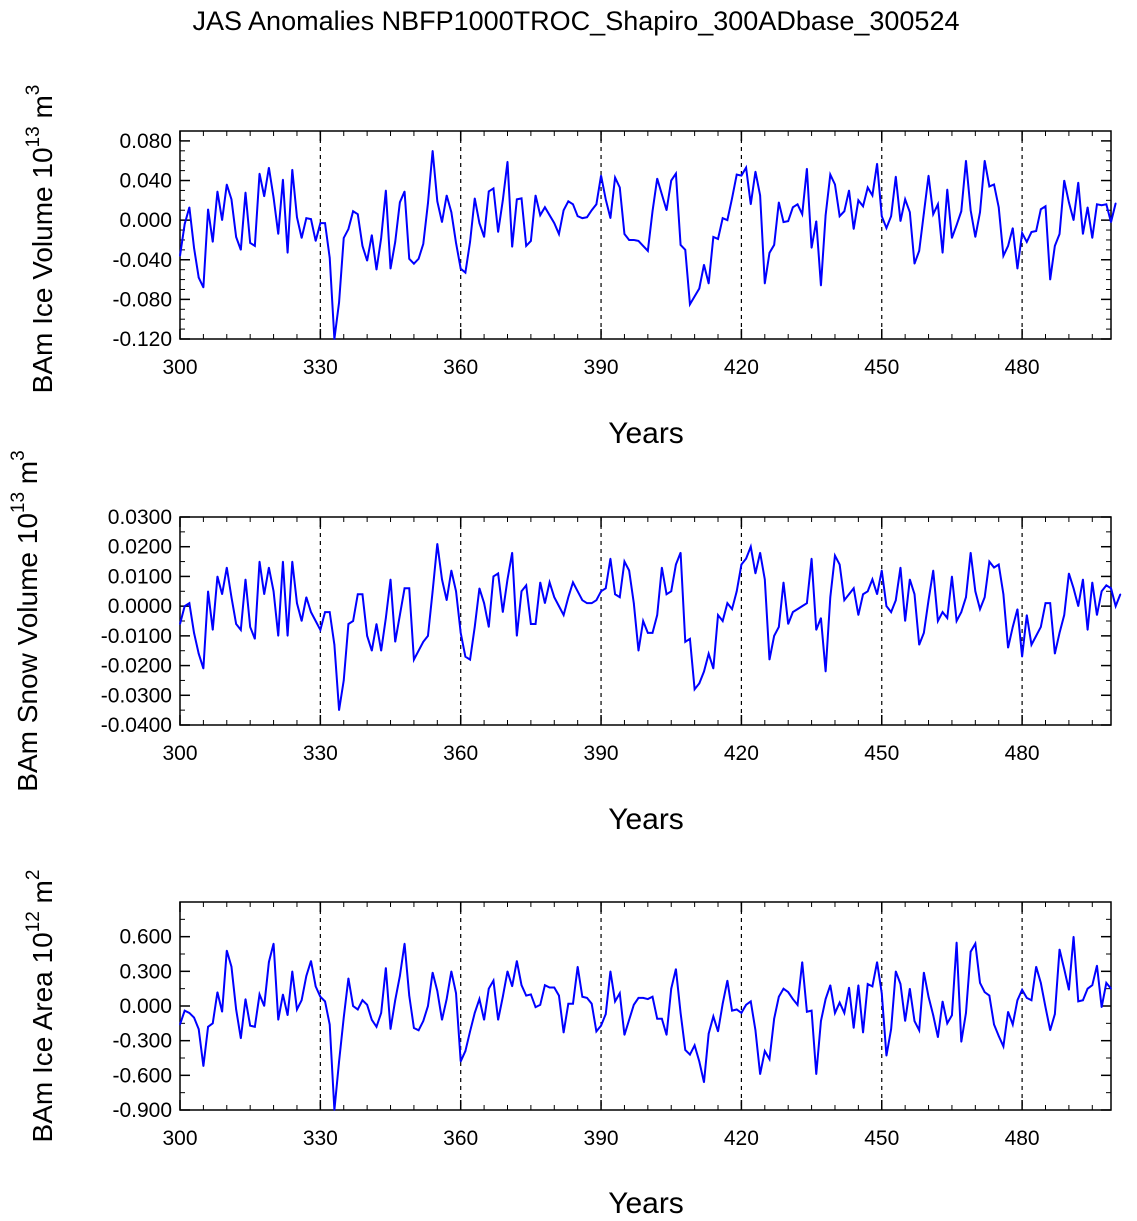 This screenshot has height=1221, width=1137. Describe the element at coordinates (136, 695) in the screenshot. I see `y-tick-label: -0.0300` at that location.